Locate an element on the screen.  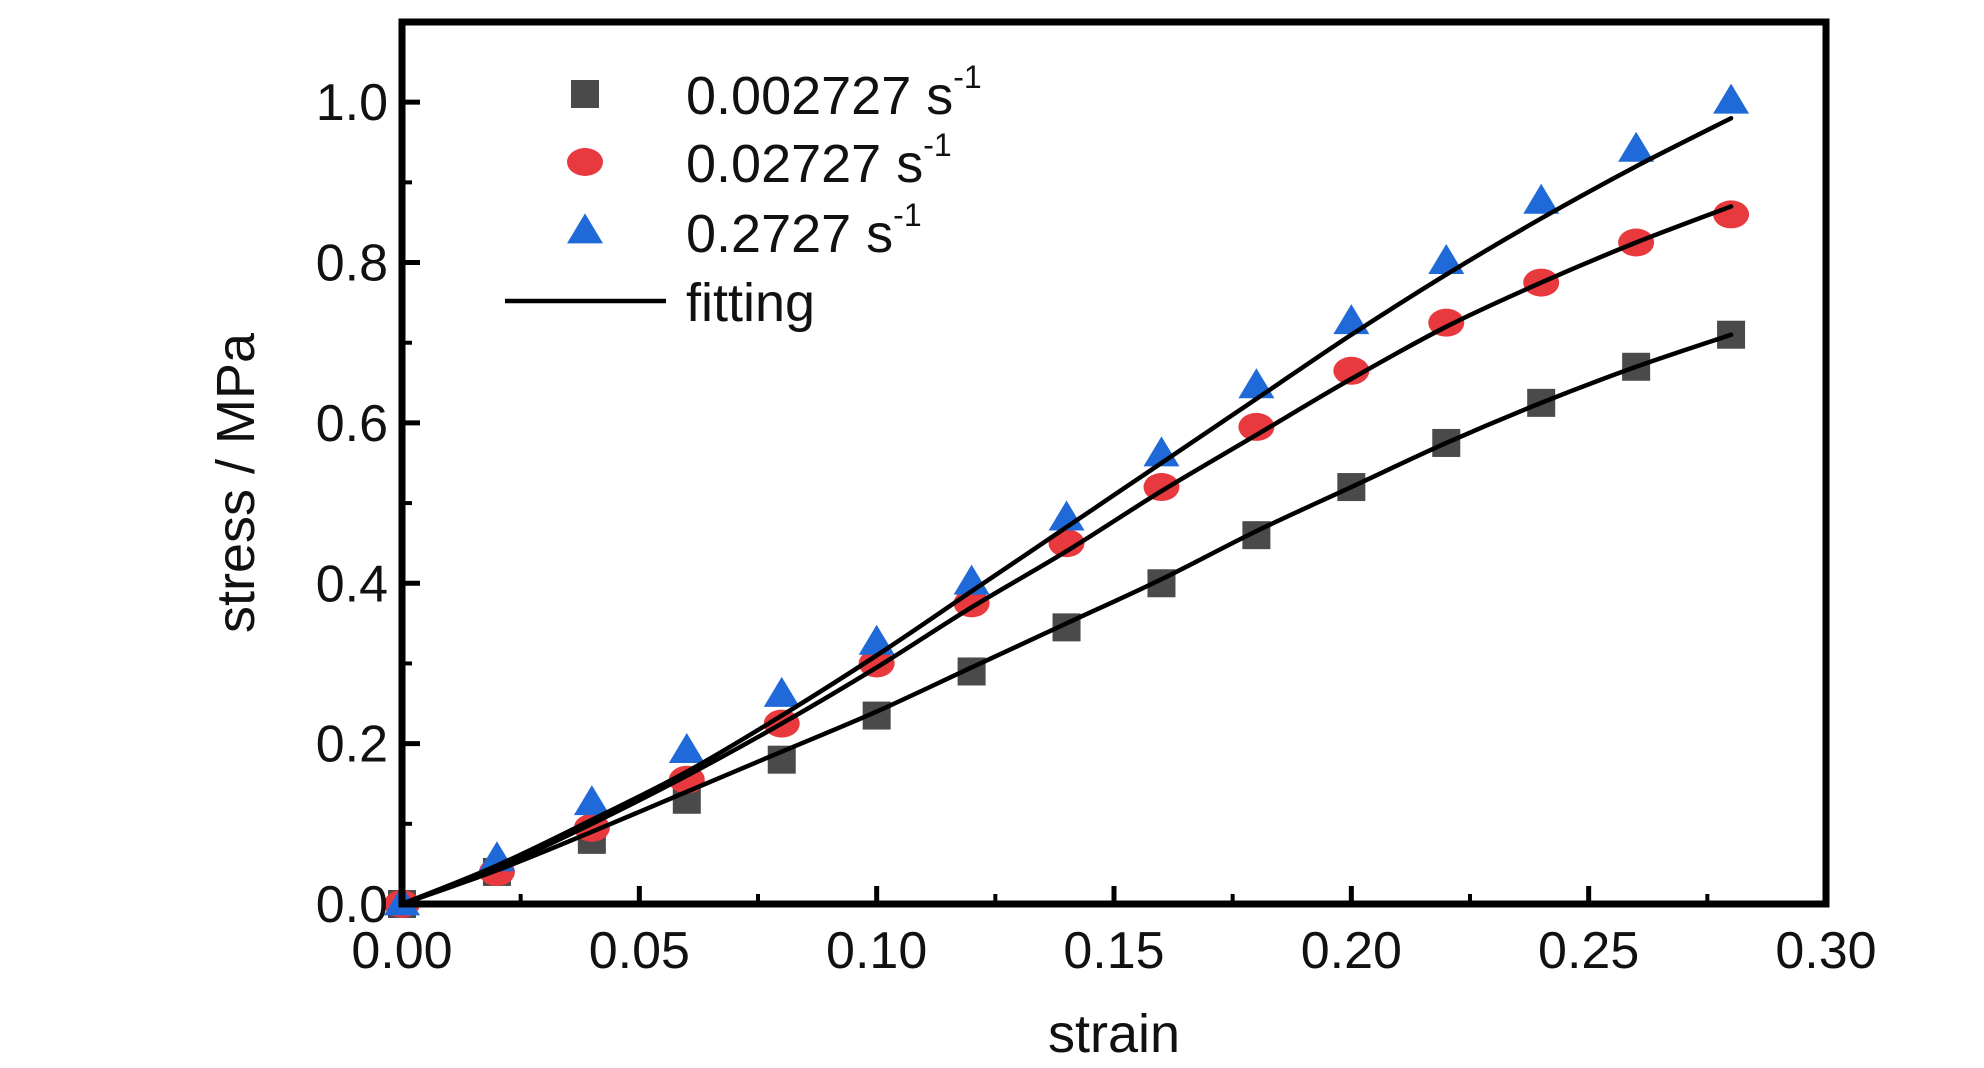
y-tick-label: 0.6 is located at coordinates (352, 424).